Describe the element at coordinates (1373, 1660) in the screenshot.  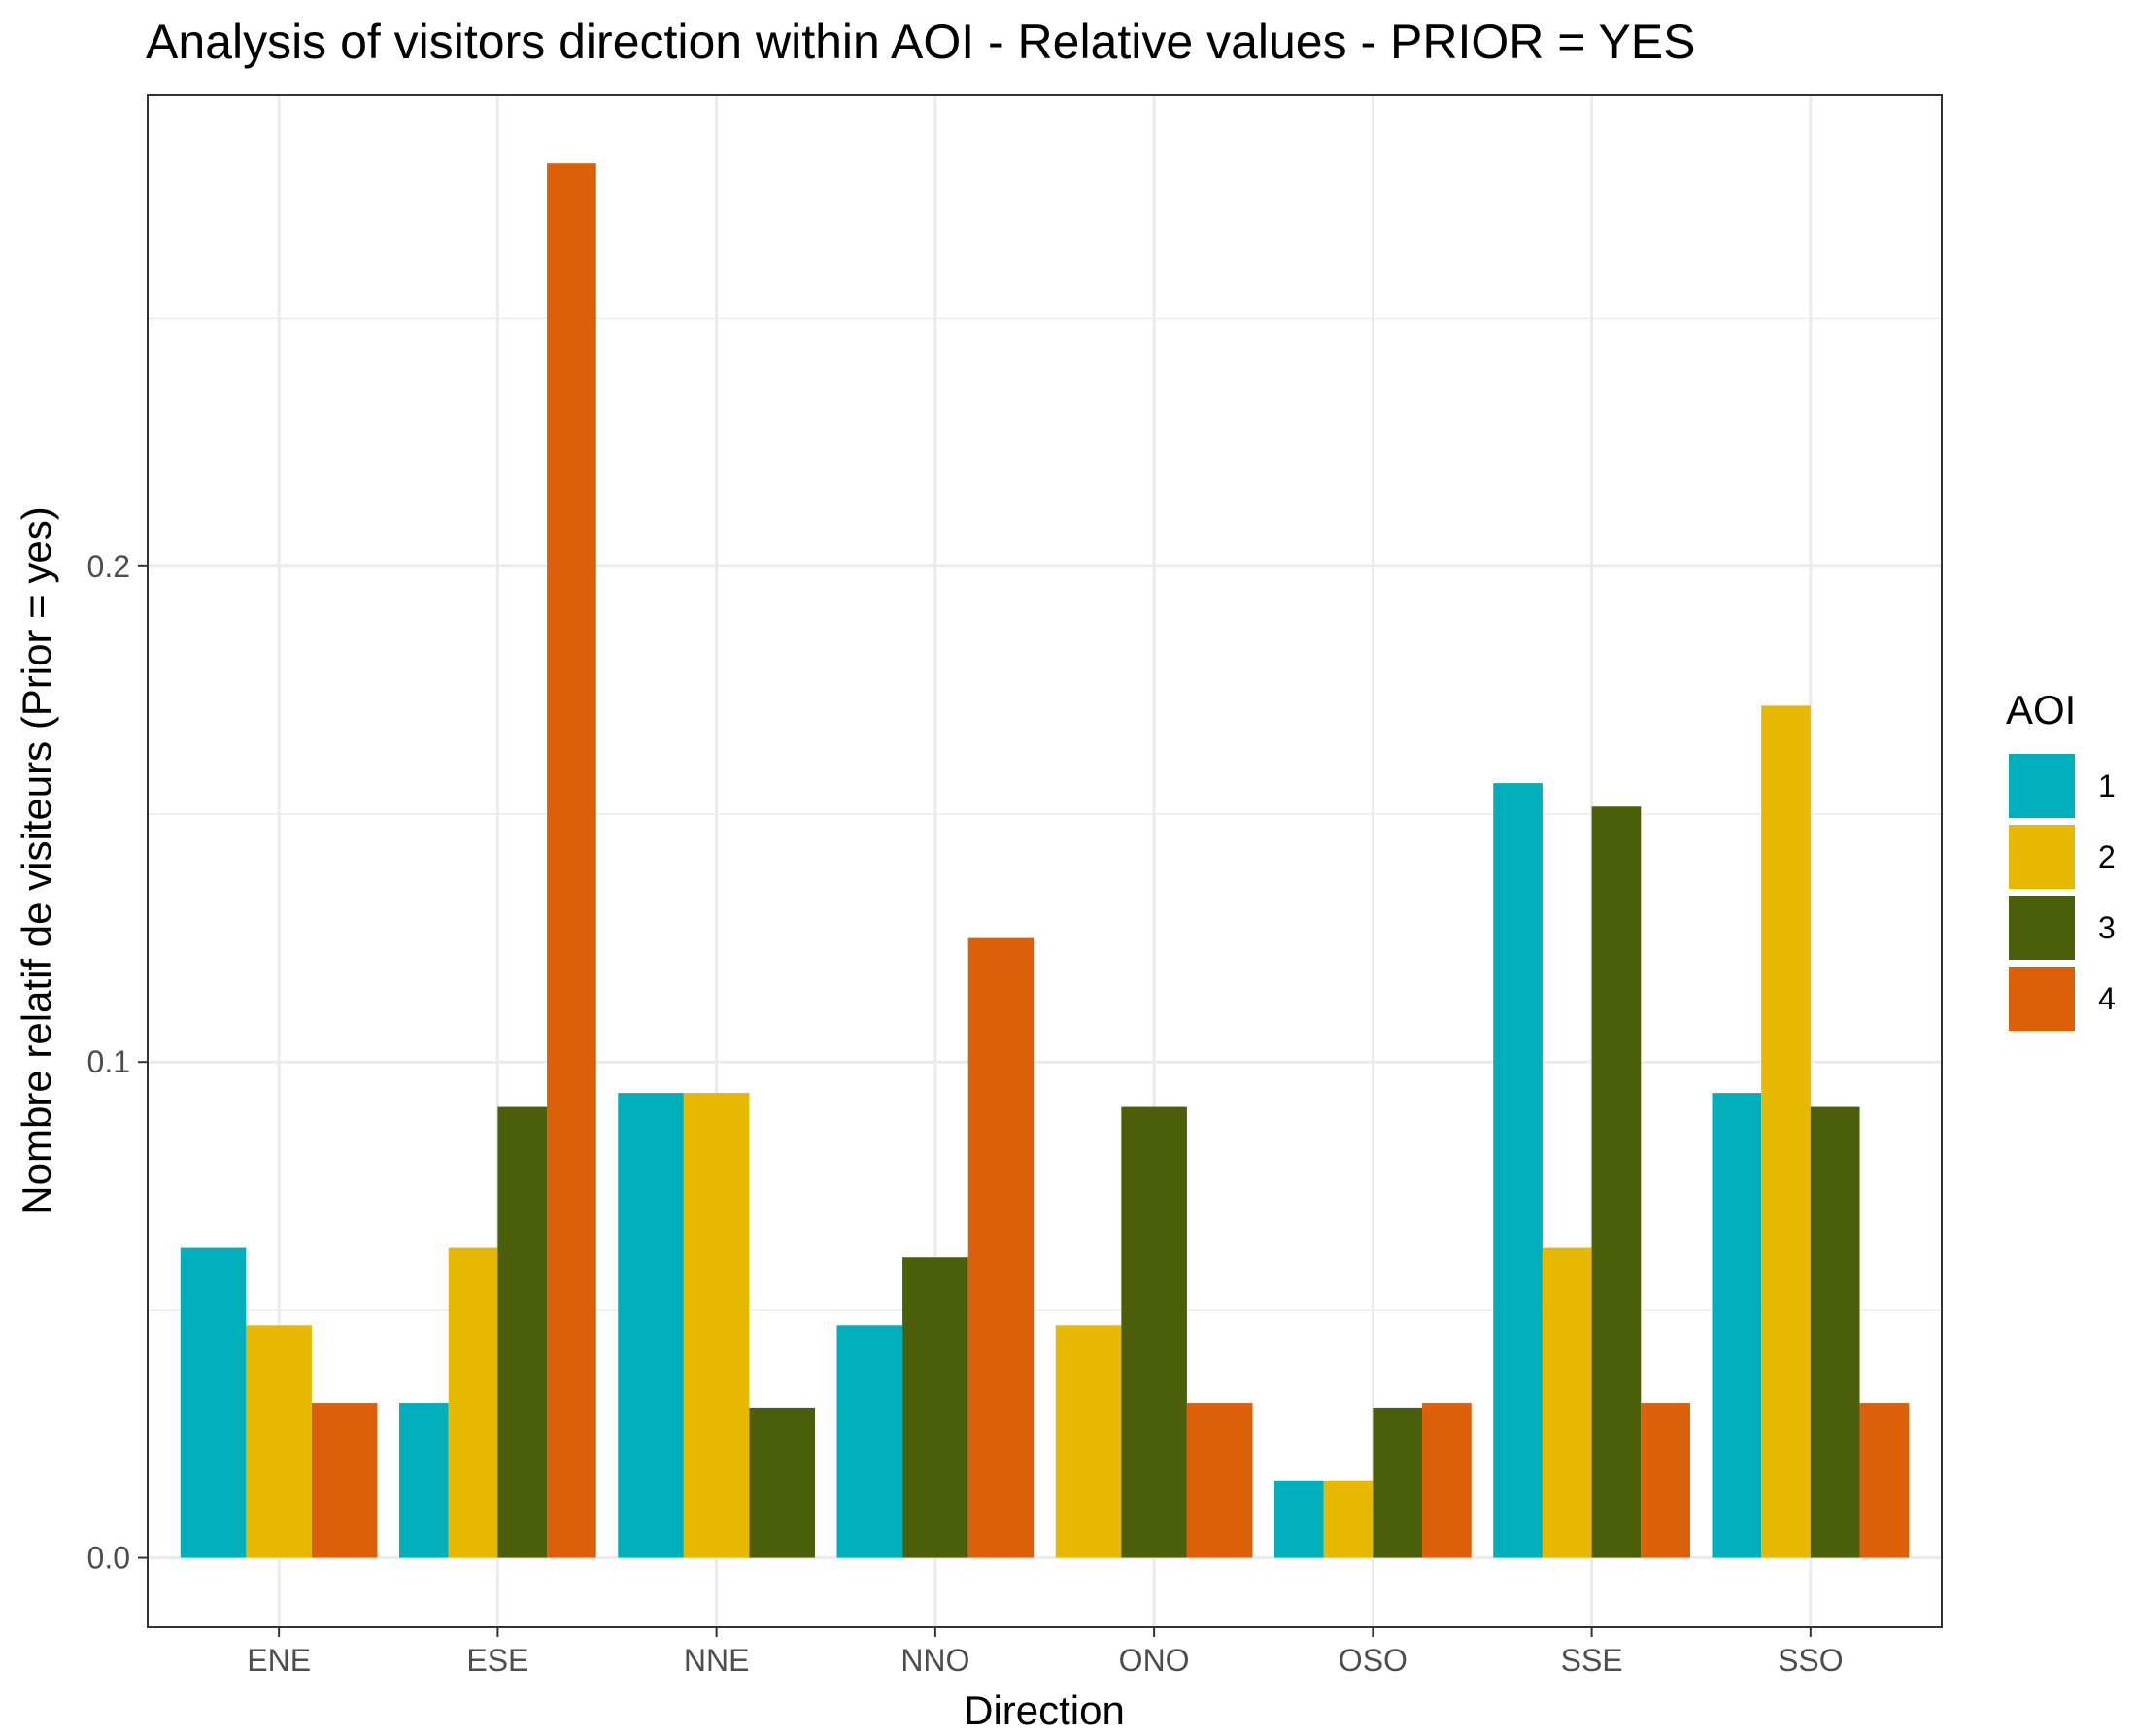
I see `x-tick-label: OSO` at that location.